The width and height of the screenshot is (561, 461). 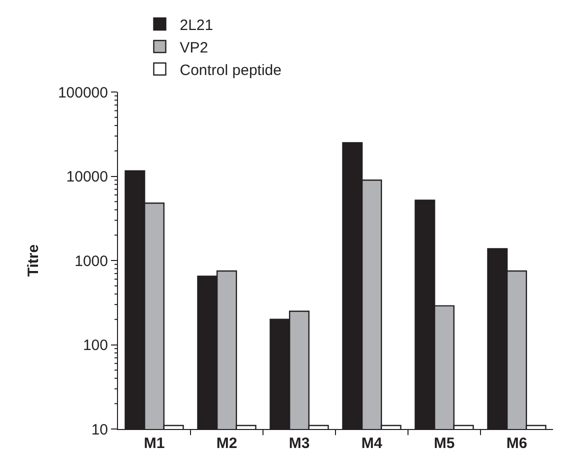 What do you see at coordinates (91, 261) in the screenshot?
I see `y-tick-label: 1000` at bounding box center [91, 261].